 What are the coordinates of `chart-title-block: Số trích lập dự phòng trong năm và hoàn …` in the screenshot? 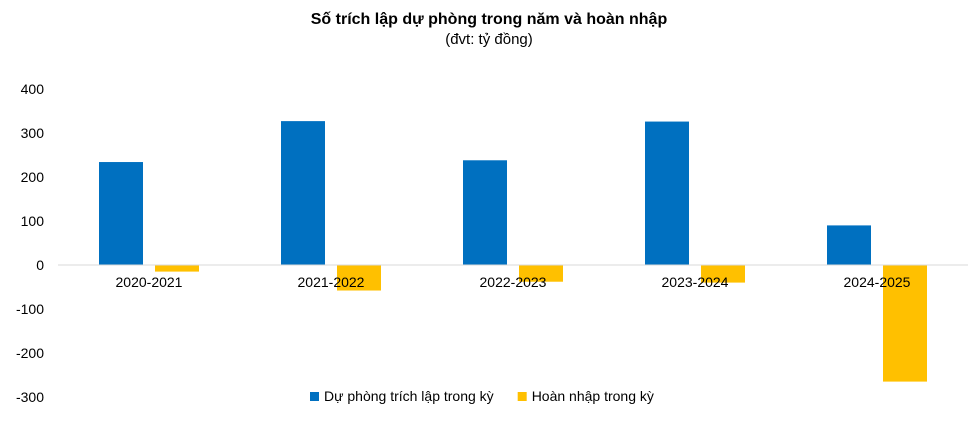 It's located at (489, 30).